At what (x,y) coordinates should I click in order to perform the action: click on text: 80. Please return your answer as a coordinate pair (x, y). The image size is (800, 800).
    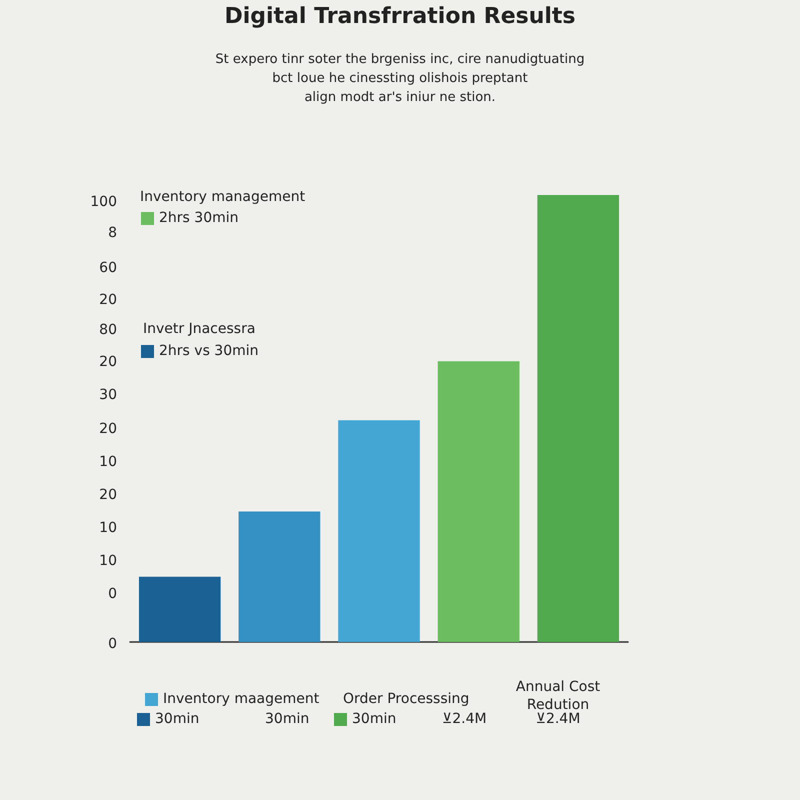
    Looking at the image, I should click on (108, 330).